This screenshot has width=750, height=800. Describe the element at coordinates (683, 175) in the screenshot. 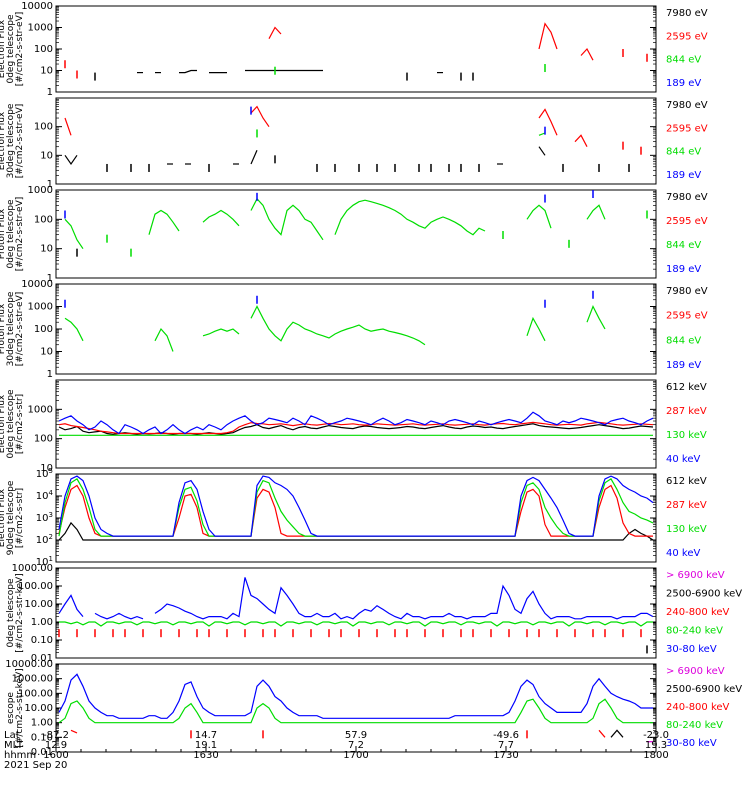

I see `legend-entry: 189 eV` at that location.